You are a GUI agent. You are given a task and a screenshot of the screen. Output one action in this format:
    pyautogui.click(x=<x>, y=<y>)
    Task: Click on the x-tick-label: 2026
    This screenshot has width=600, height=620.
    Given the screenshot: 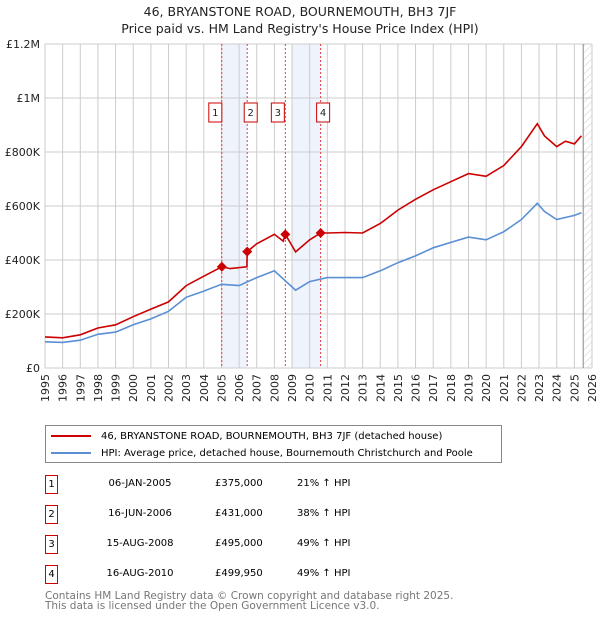 What is the action you would take?
    pyautogui.click(x=592, y=388)
    